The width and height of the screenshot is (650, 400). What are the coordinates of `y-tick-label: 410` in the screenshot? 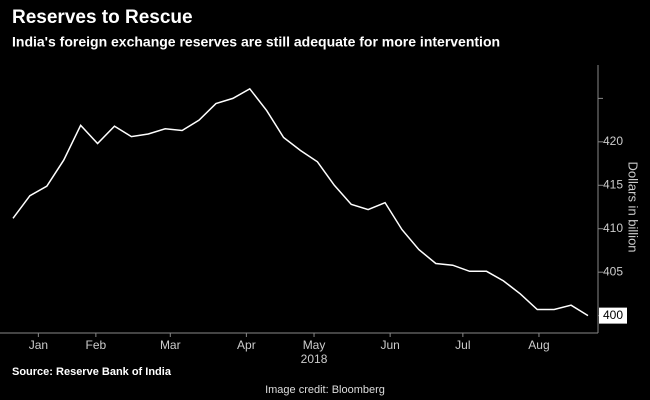 It's located at (613, 228).